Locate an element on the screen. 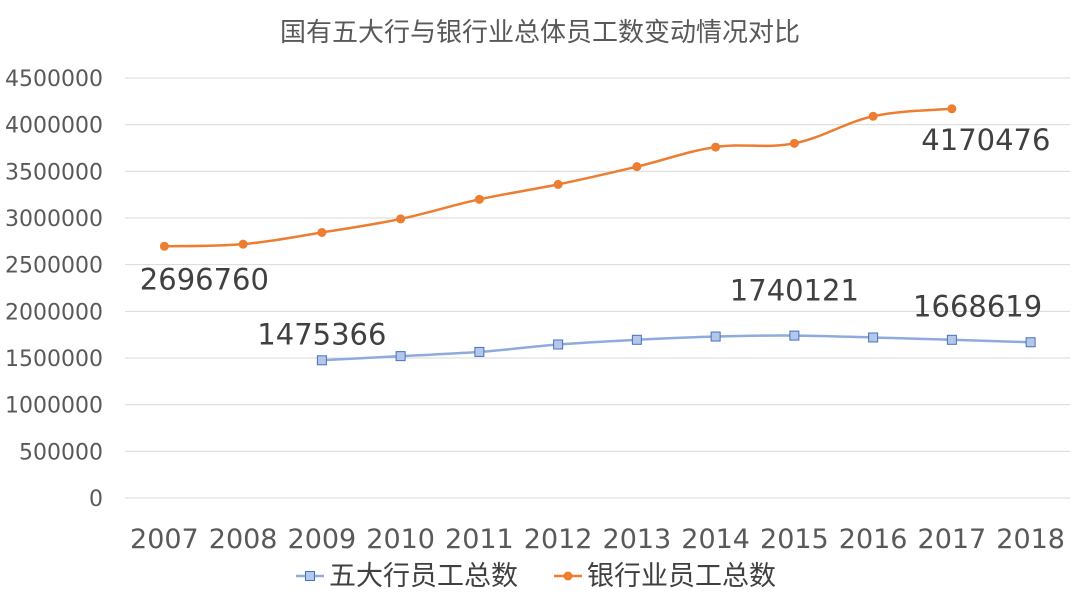 The image size is (1080, 613). x-tick-label: 2014 is located at coordinates (715, 539).